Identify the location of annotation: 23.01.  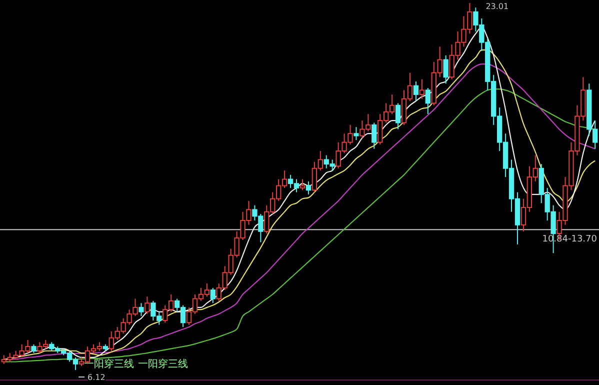
(497, 6).